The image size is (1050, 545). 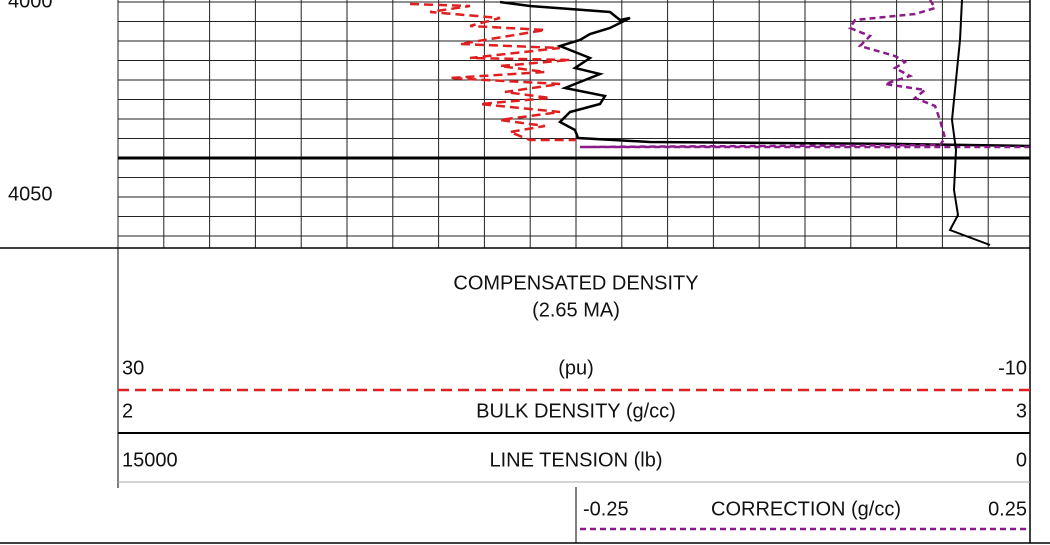 I want to click on scale-name: LINE TENSION (lb), so click(x=576, y=460).